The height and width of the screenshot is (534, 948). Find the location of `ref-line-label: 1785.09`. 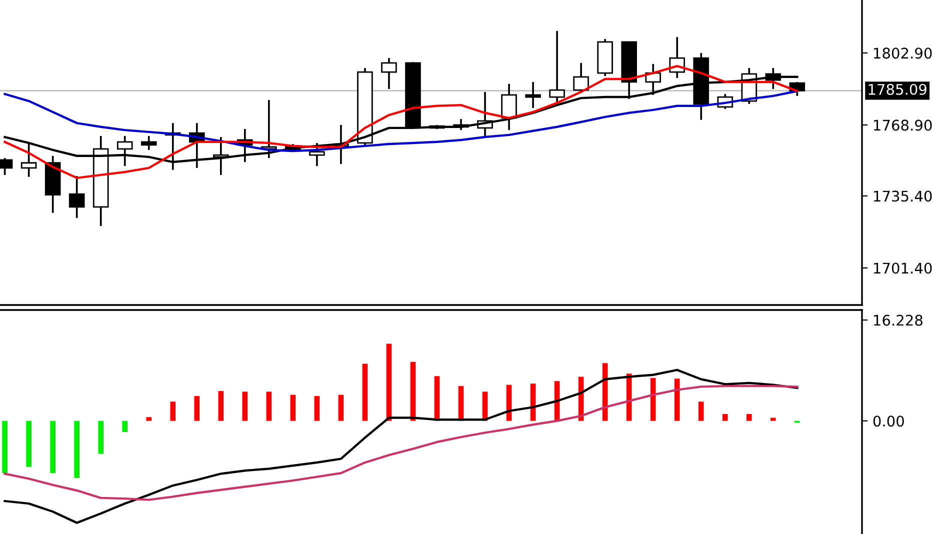

ref-line-label: 1785.09 is located at coordinates (897, 89).